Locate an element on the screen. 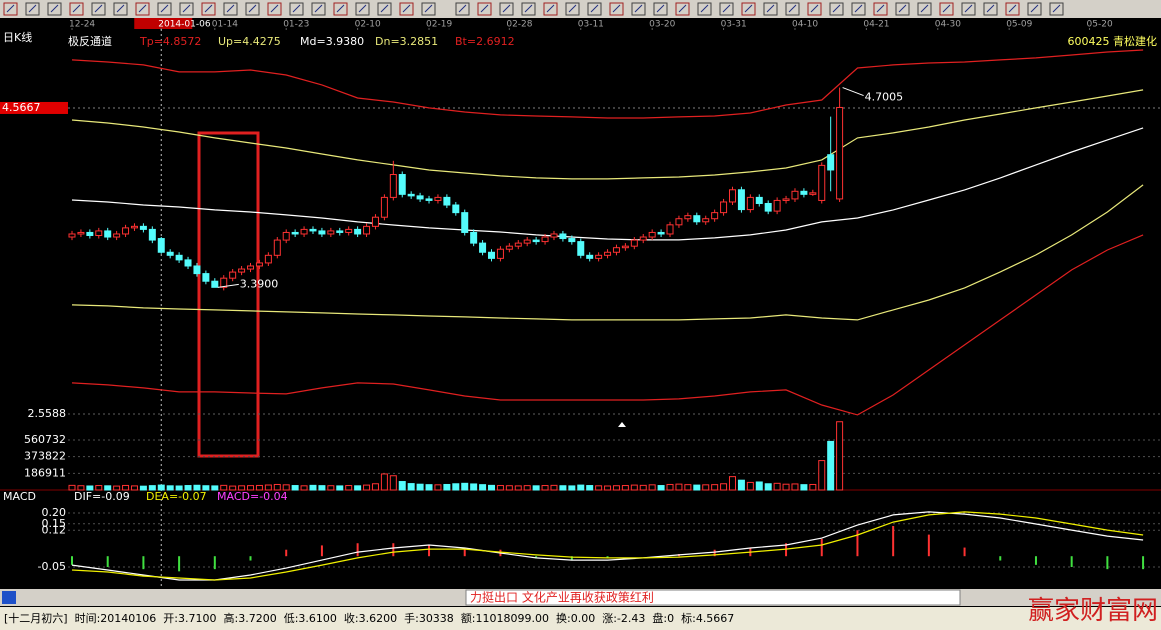  y-tick-label: 186911 is located at coordinates (45, 472).